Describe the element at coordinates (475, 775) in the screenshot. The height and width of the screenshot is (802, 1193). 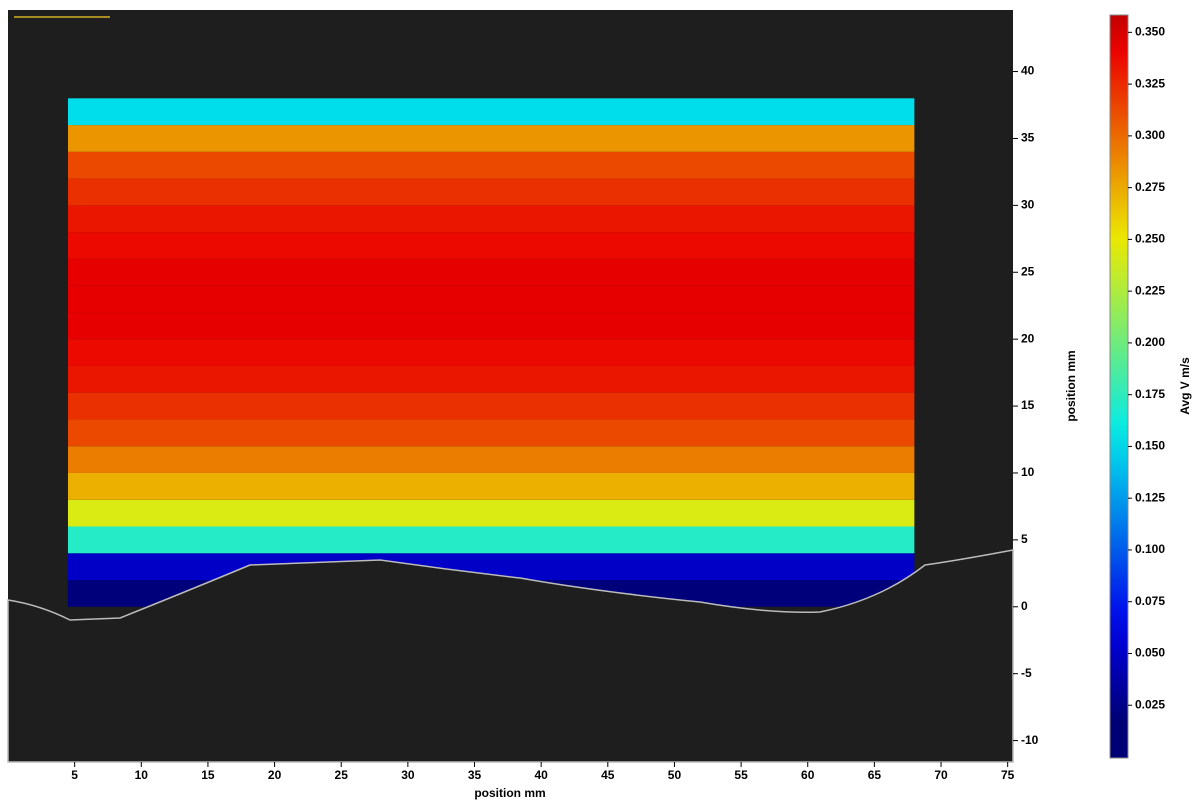
I see `x-tick-label: 35` at that location.